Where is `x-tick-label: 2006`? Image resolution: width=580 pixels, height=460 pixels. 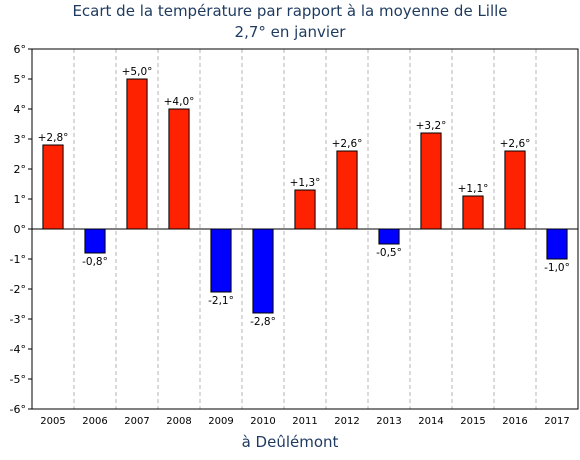 x-tick-label: 2006 is located at coordinates (94, 421).